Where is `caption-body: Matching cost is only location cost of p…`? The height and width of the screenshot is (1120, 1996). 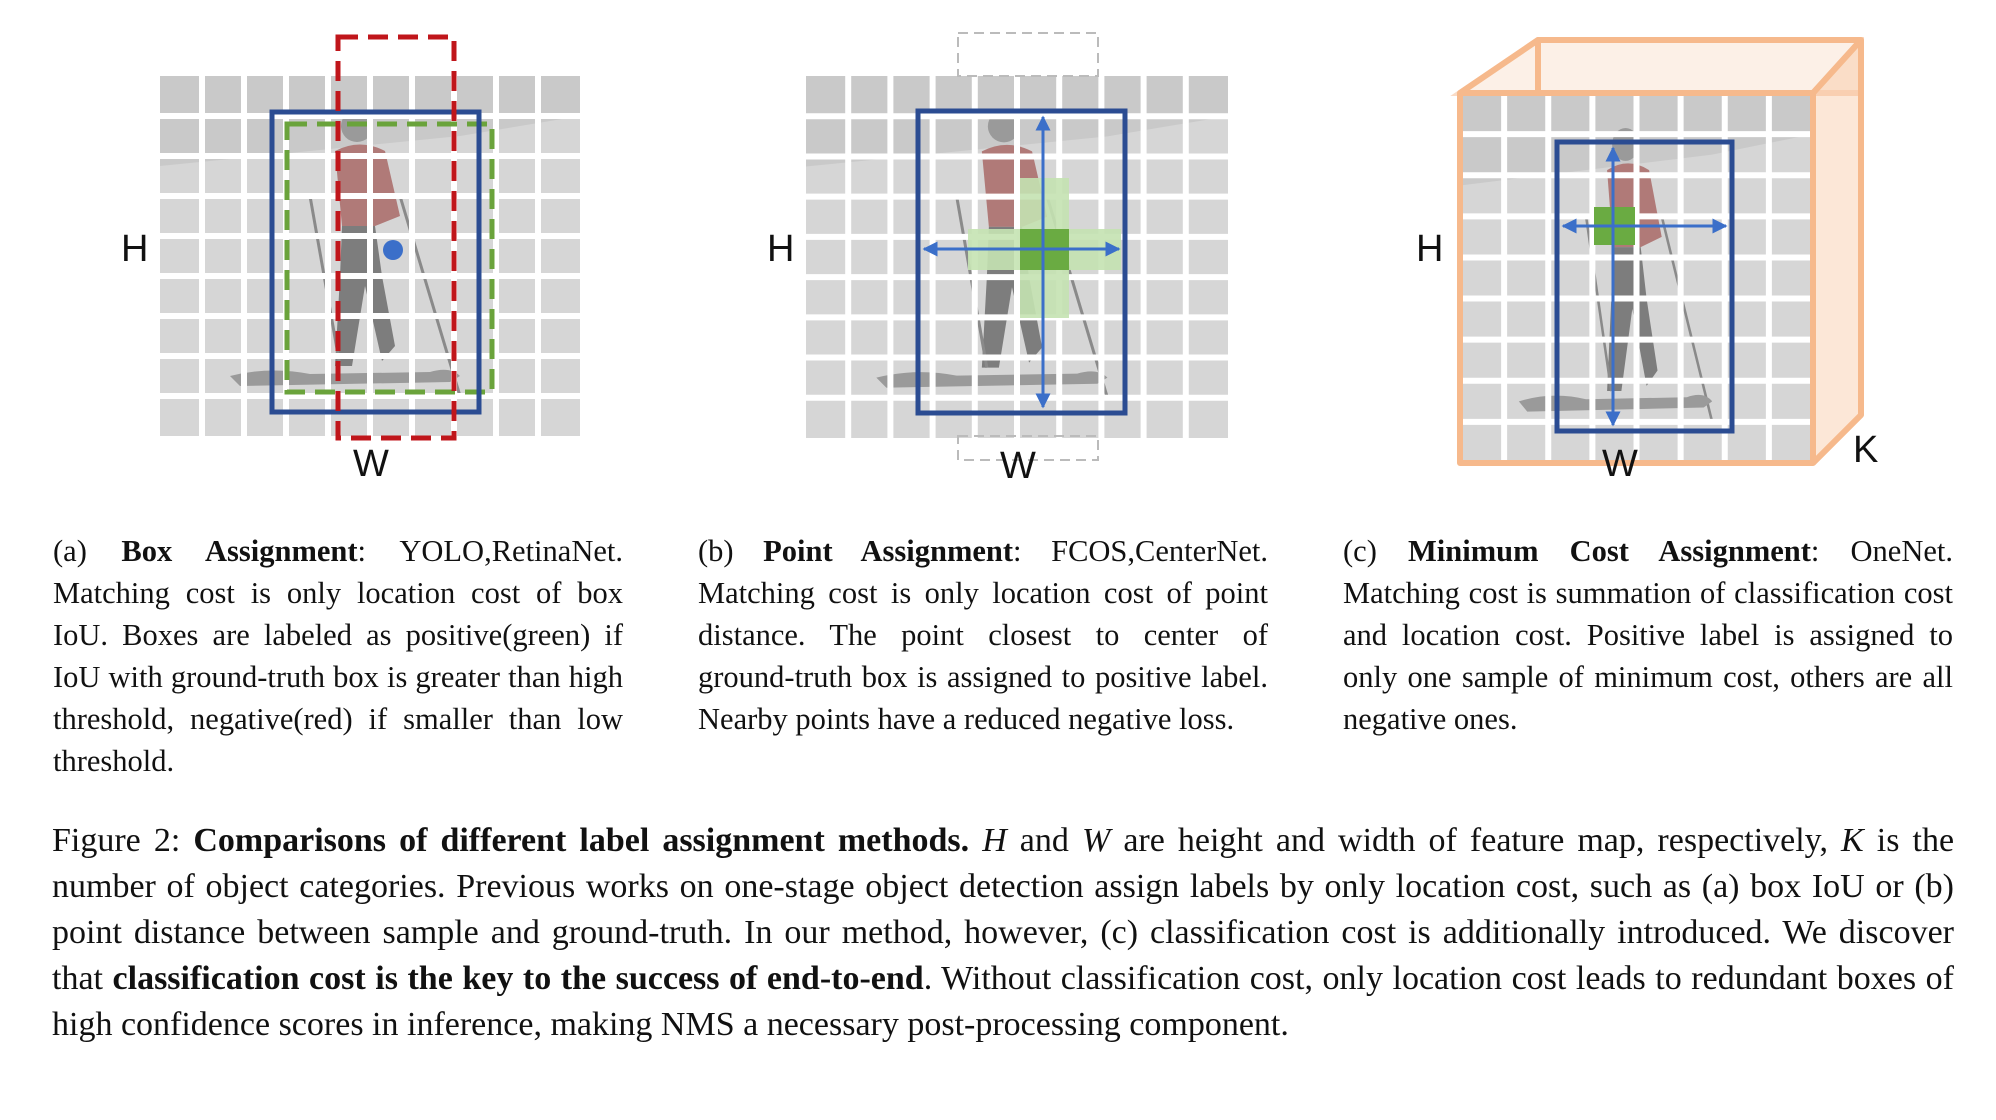 caption-body: Matching cost is only location cost of p… is located at coordinates (983, 656).